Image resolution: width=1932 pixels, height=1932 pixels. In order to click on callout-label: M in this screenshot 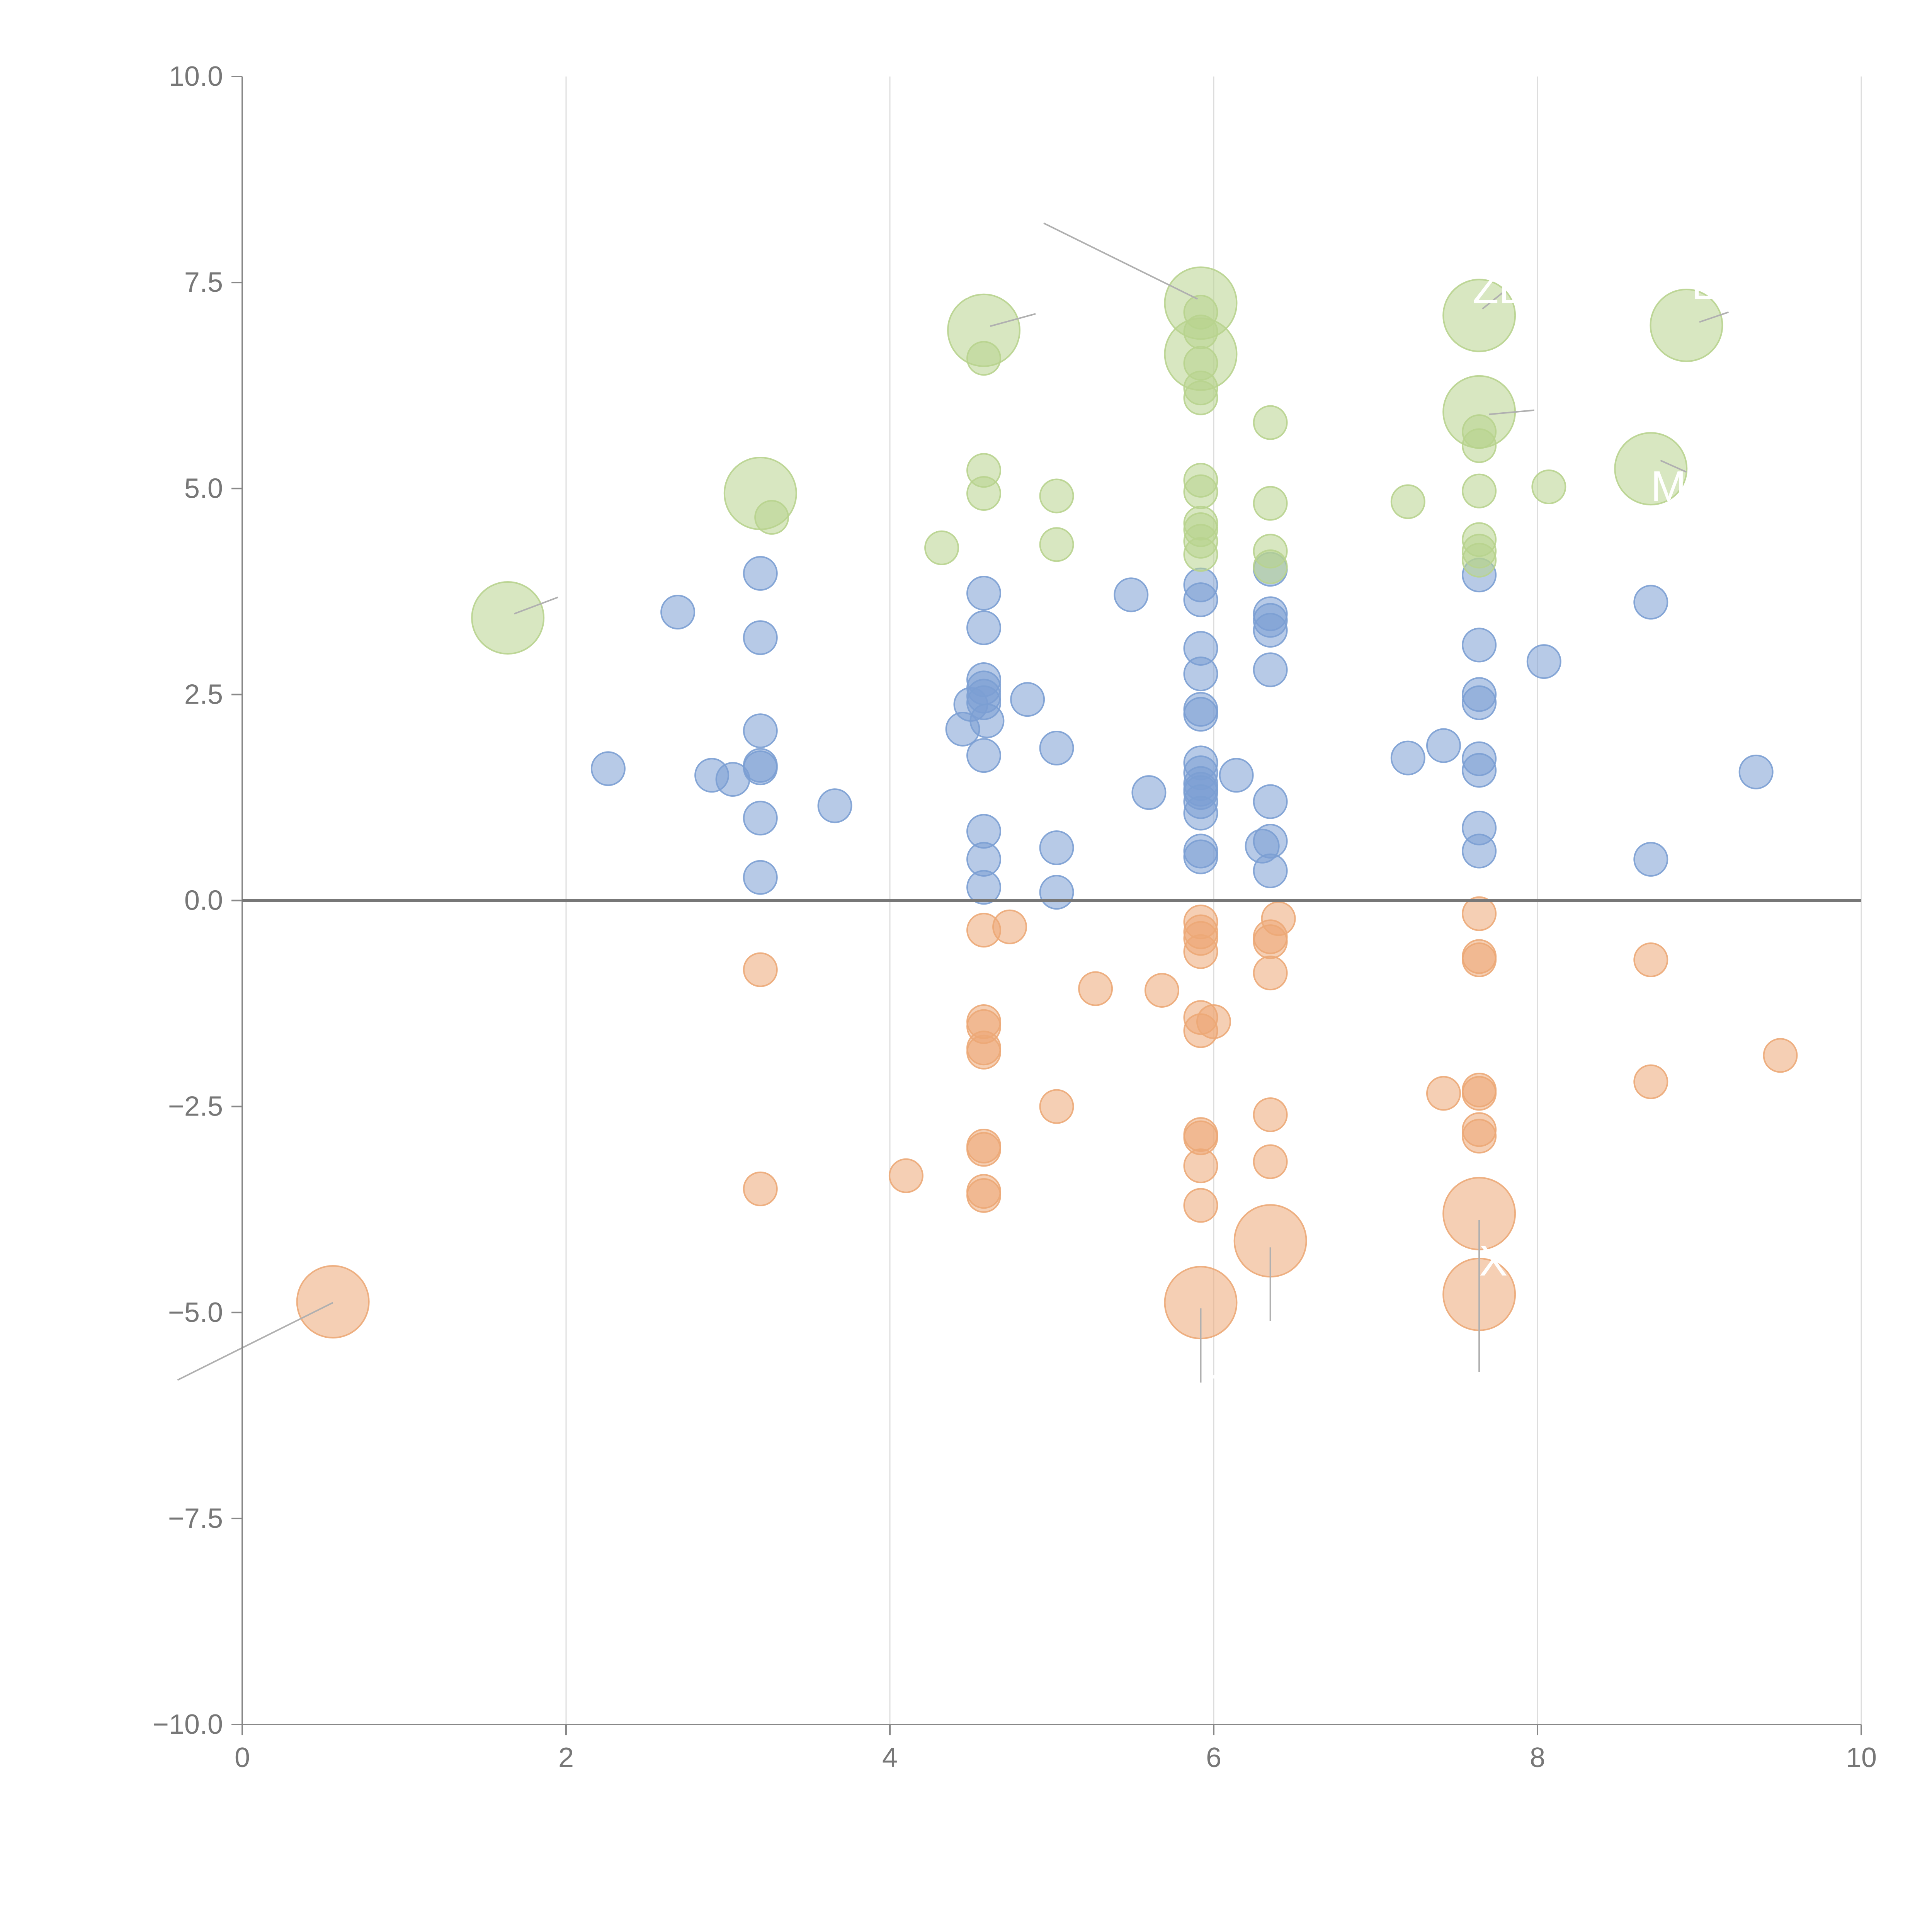, I will do `click(1669, 486)`.